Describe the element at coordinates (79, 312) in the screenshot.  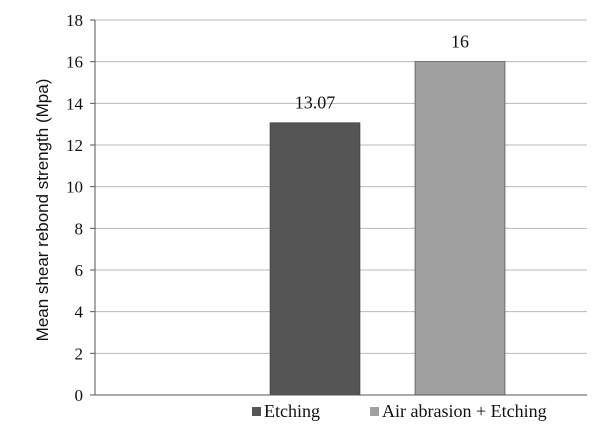
I see `y-tick-label: 4` at that location.